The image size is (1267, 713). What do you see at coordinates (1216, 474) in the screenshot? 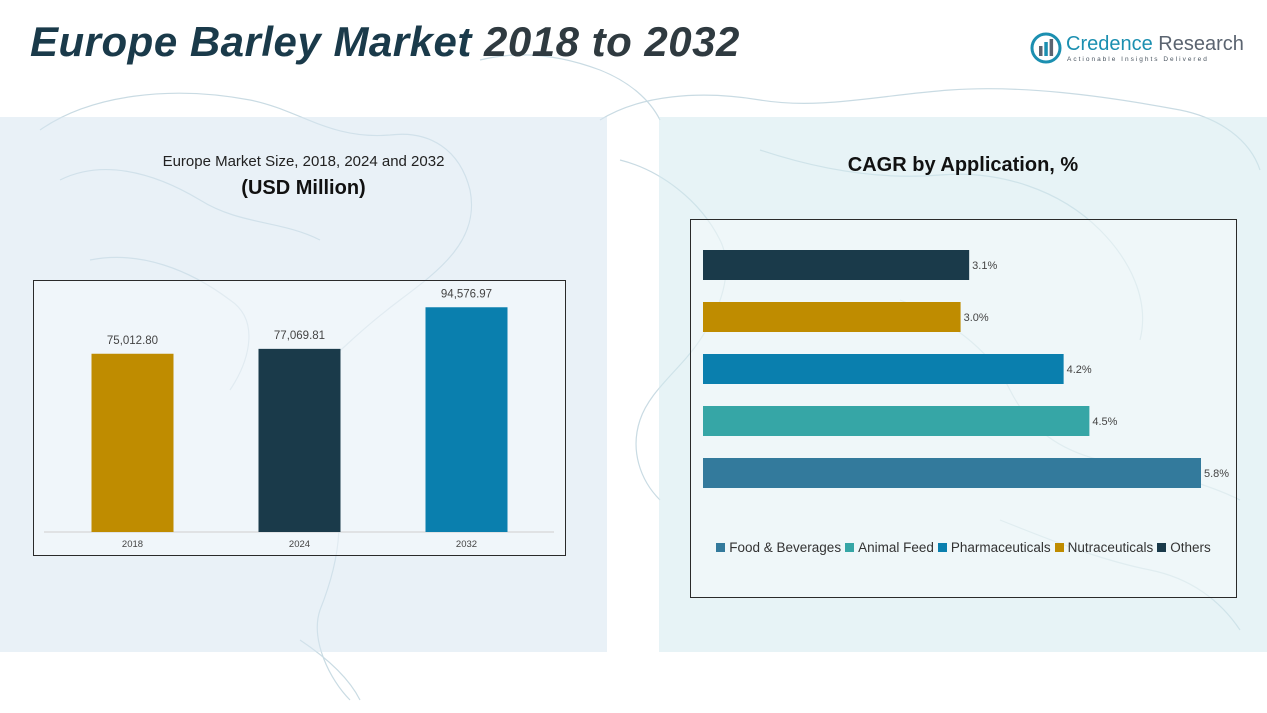
I see `bar-value-label: 5.8%` at bounding box center [1216, 474].